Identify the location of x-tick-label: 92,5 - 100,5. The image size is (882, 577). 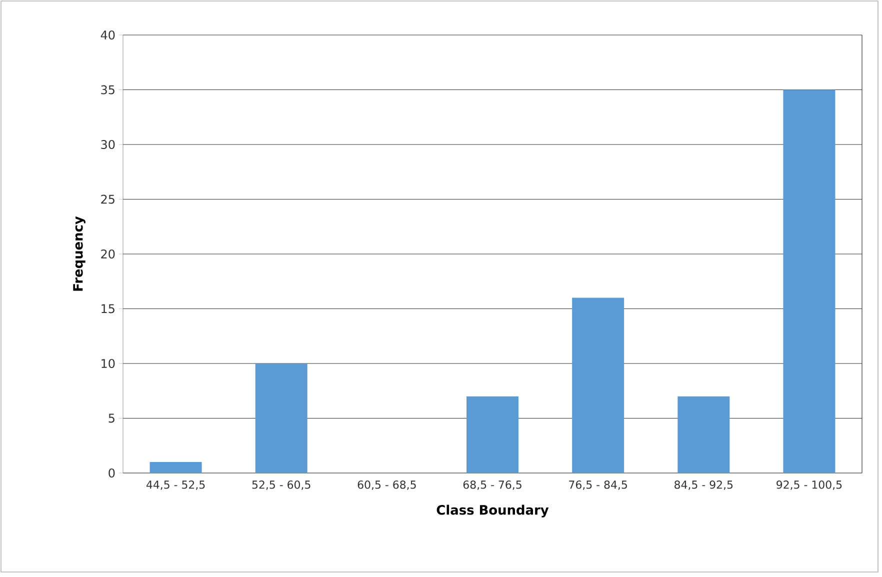
(809, 485).